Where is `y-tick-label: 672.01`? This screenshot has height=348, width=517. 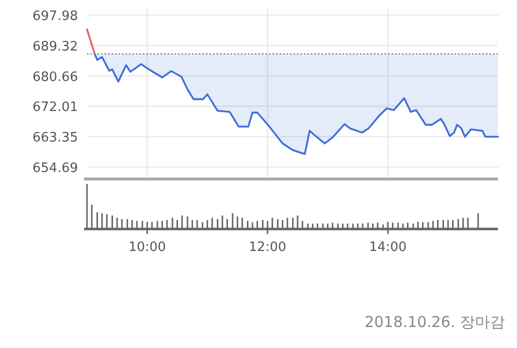 y-tick-label: 672.01 is located at coordinates (55, 108).